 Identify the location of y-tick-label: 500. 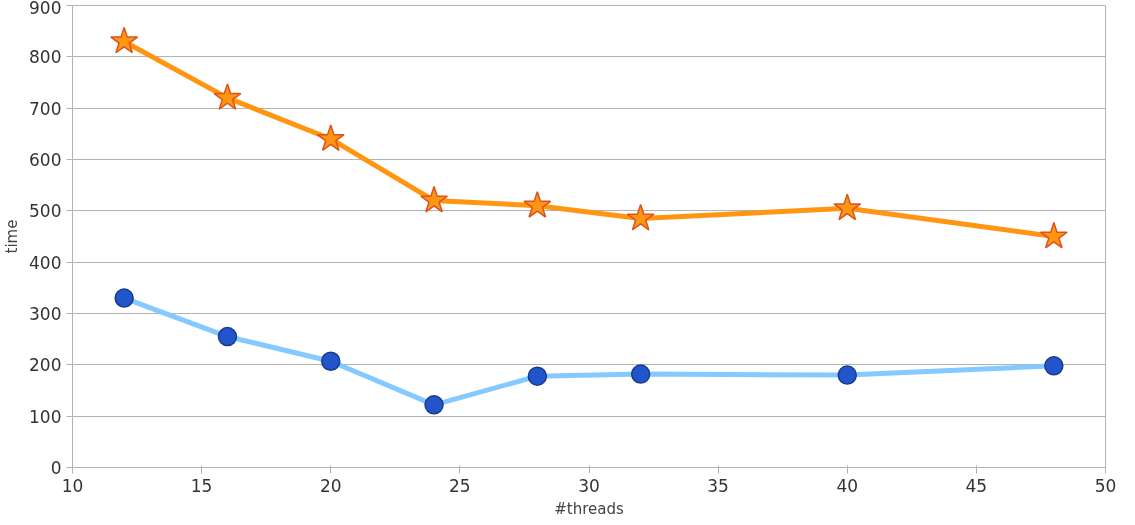
(45, 211).